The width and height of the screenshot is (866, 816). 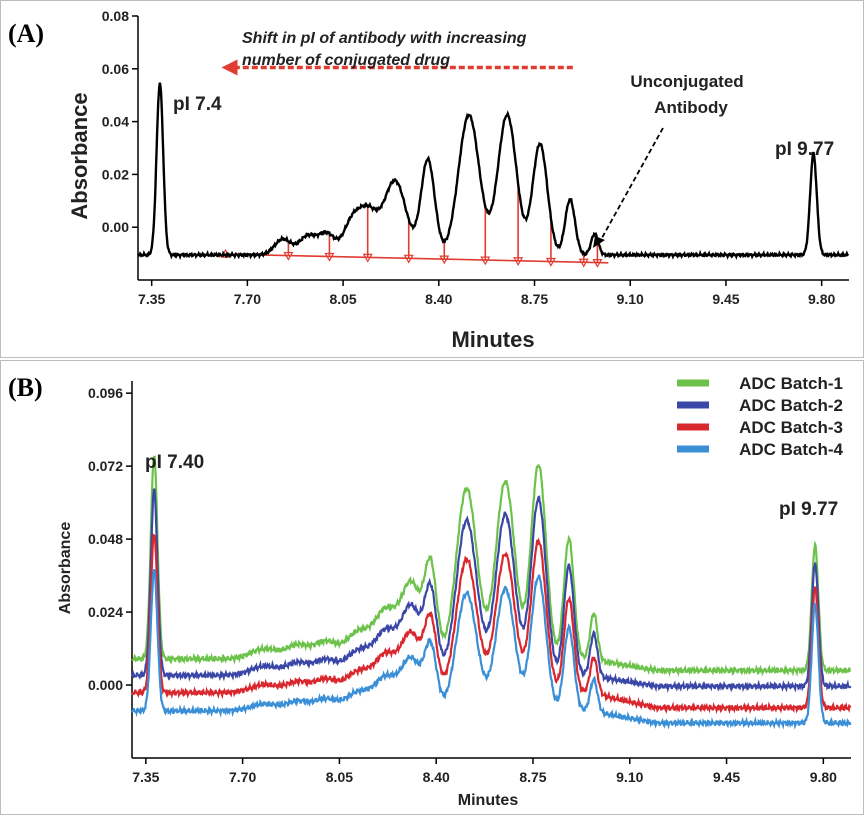 What do you see at coordinates (488, 800) in the screenshot?
I see `chart-b-x-label: Minutes` at bounding box center [488, 800].